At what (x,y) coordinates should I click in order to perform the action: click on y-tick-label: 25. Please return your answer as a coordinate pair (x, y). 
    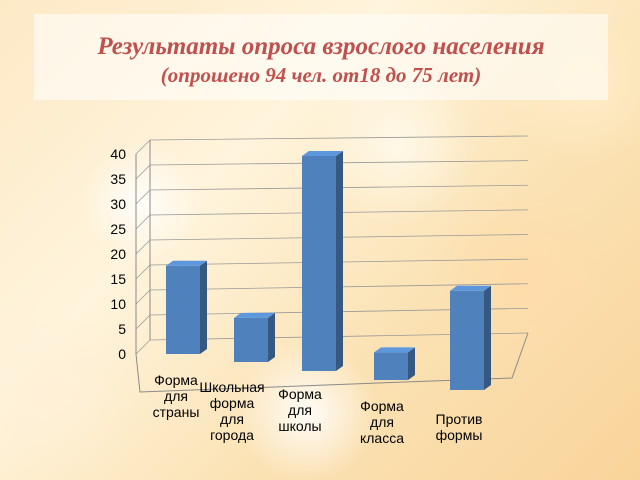
    Looking at the image, I should click on (118, 229).